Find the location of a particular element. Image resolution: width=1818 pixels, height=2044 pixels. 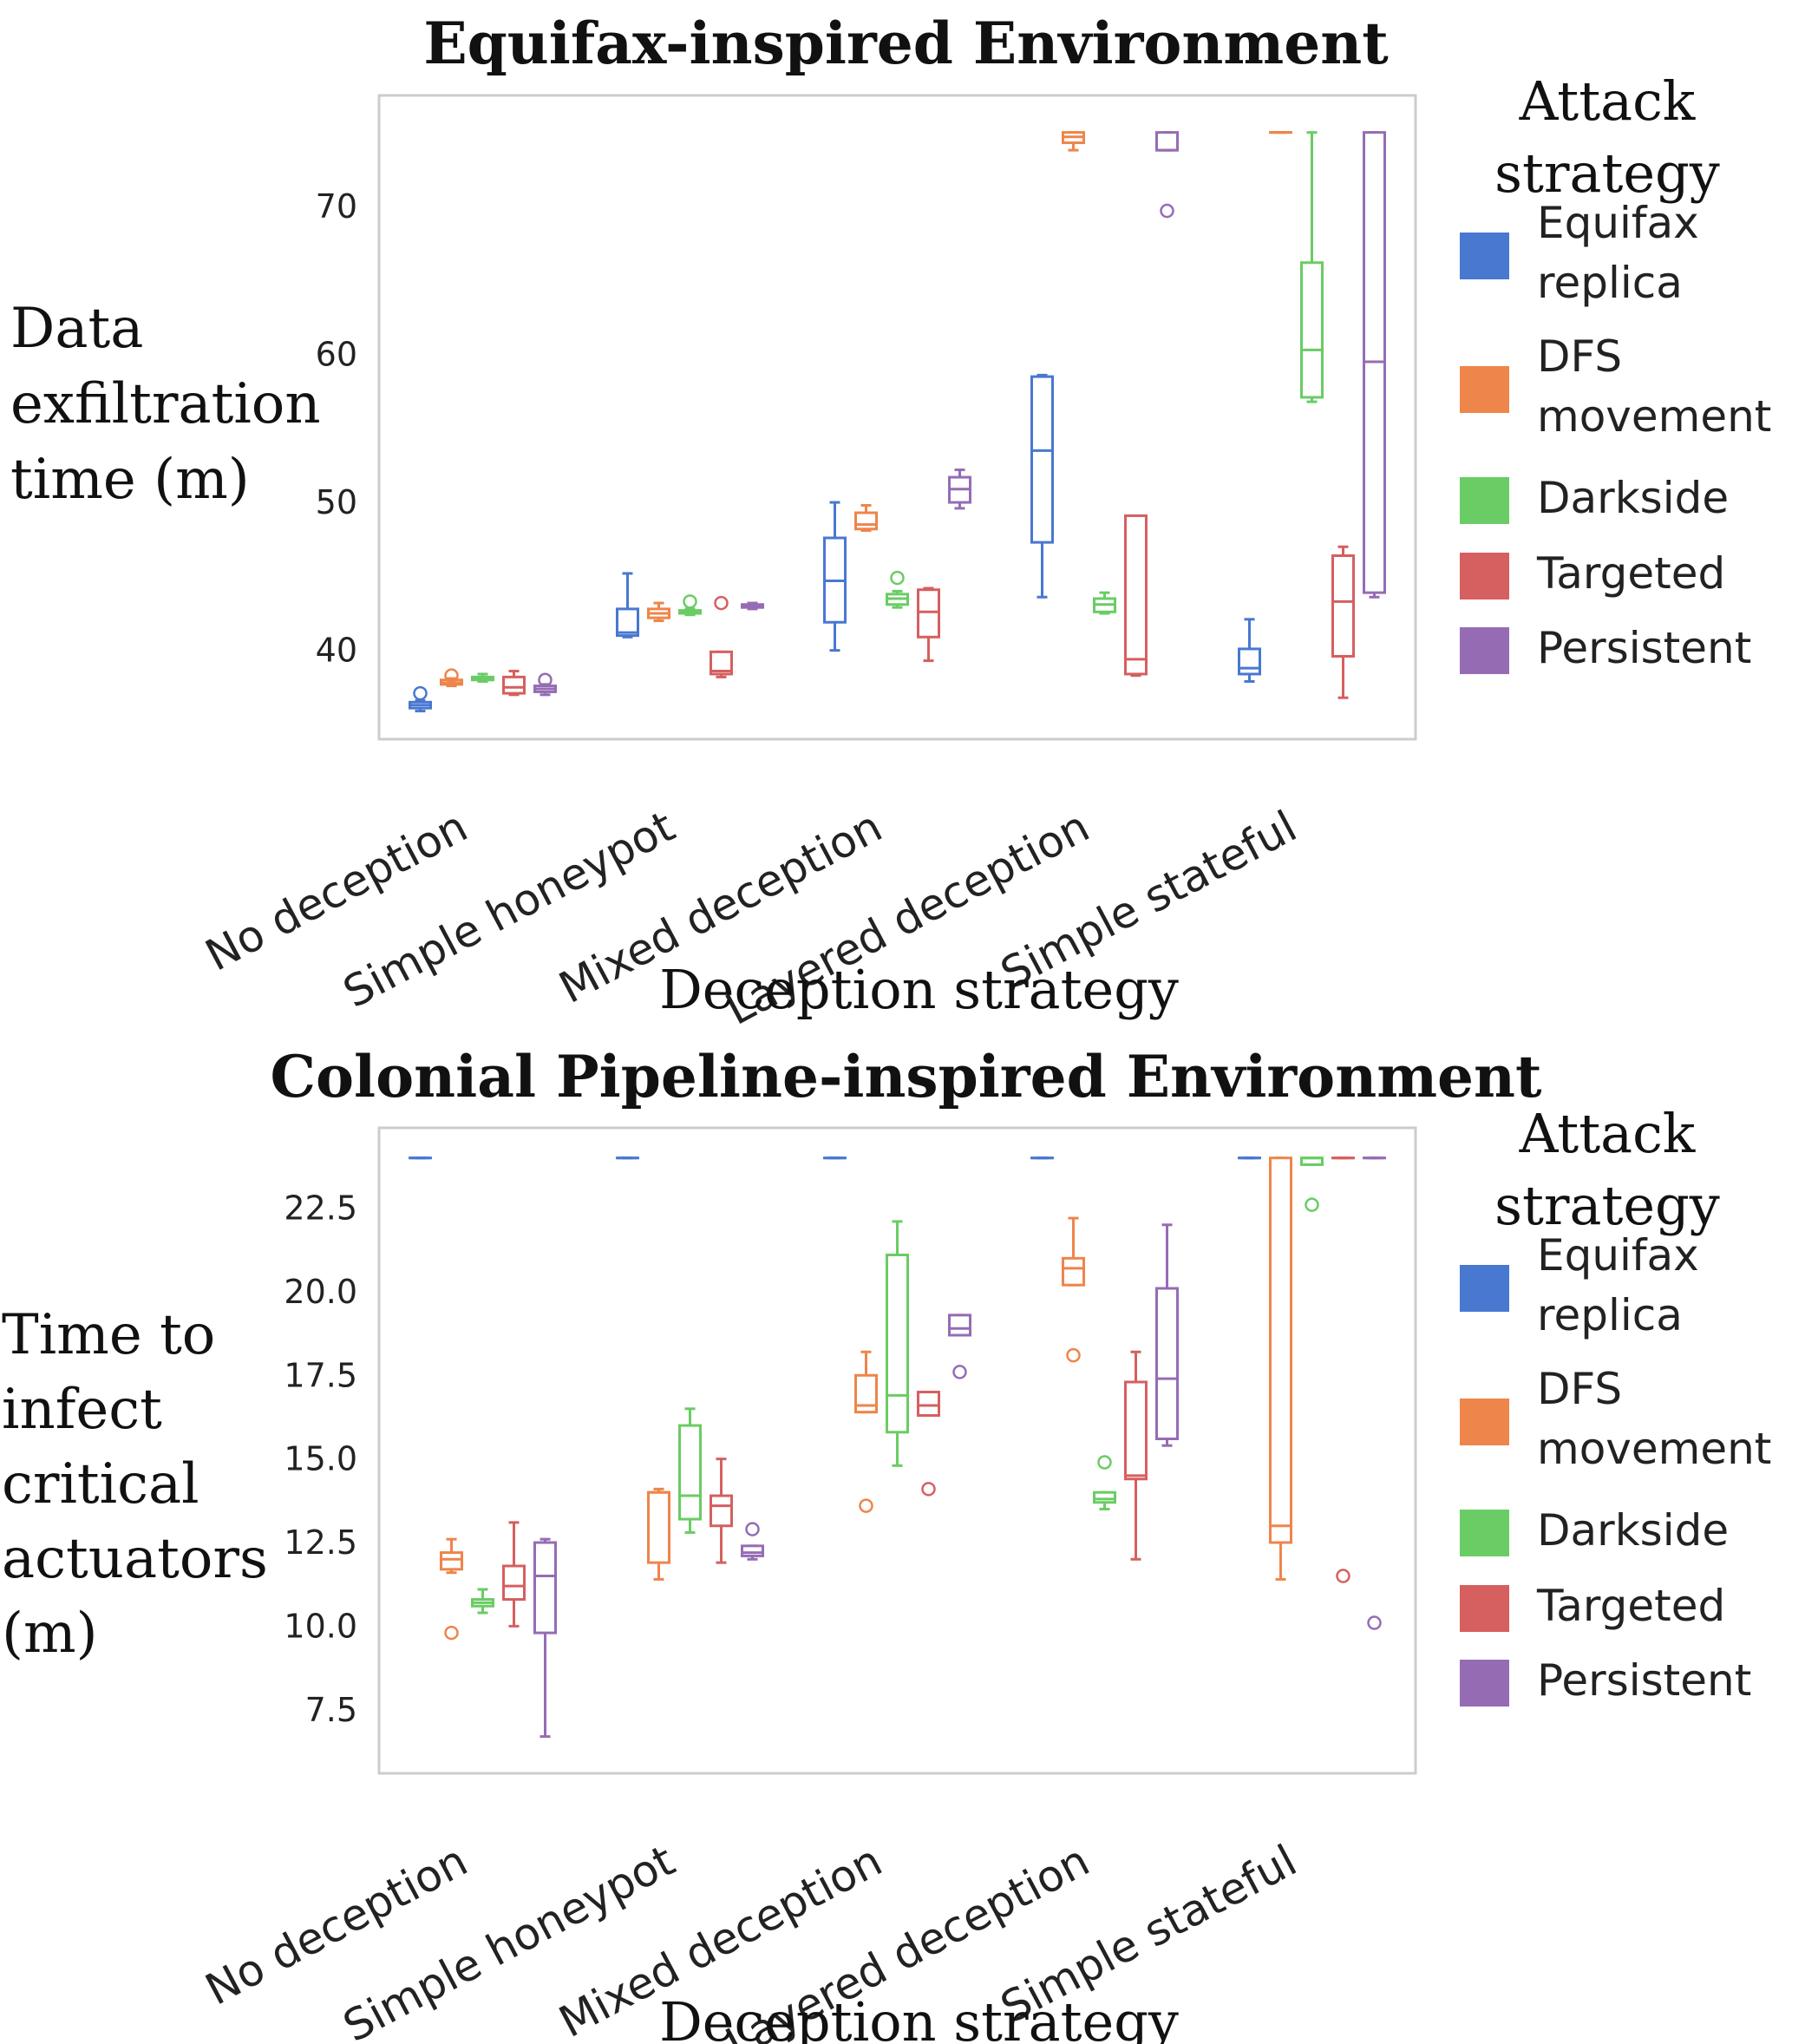

box-equifax-replica-no-deception is located at coordinates (420, 699).